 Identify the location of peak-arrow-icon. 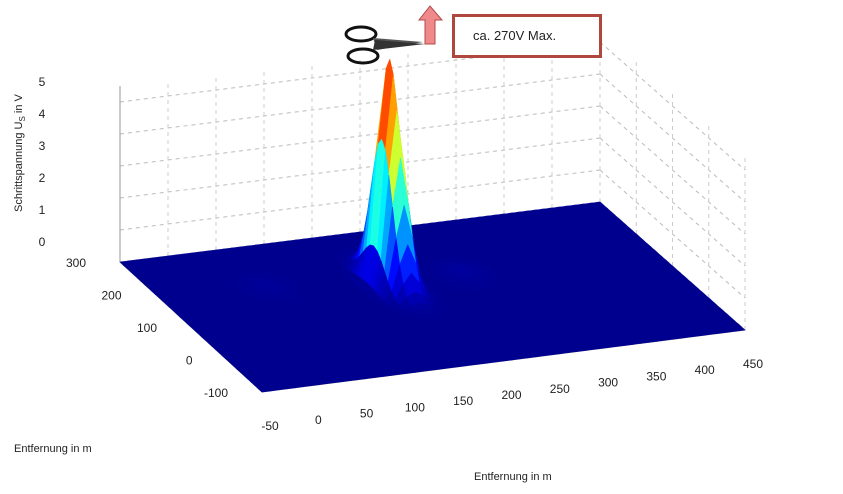
(430, 25).